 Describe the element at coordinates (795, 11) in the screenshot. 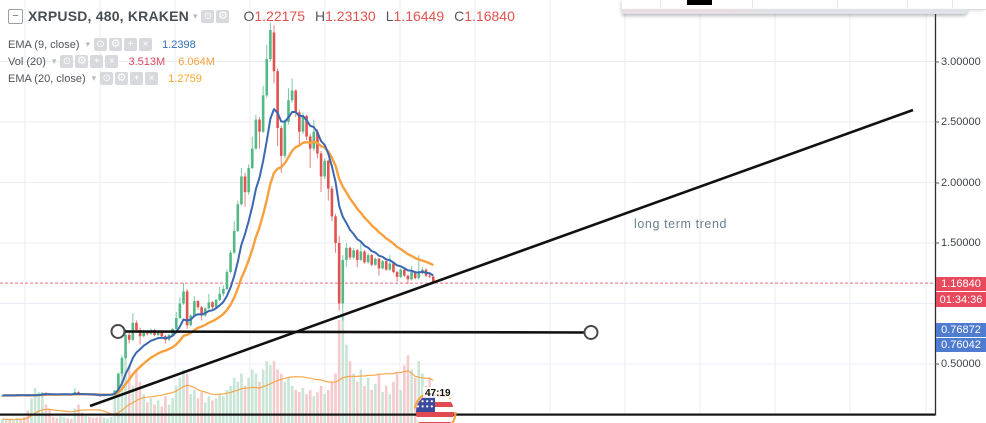

I see `overlapping-window-toolbar-edge` at that location.